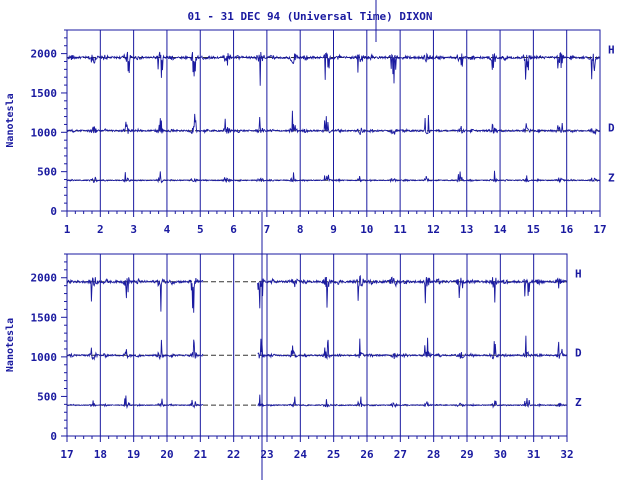 Image resolution: width=640 pixels, height=480 pixels. Describe the element at coordinates (300, 229) in the screenshot. I see `x-tick-label: 8` at that location.